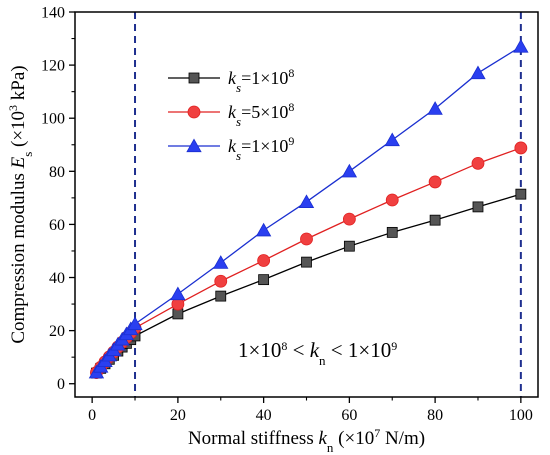 The height and width of the screenshot is (455, 550). I want to click on legend-label: ks=5×108, so click(261, 114).